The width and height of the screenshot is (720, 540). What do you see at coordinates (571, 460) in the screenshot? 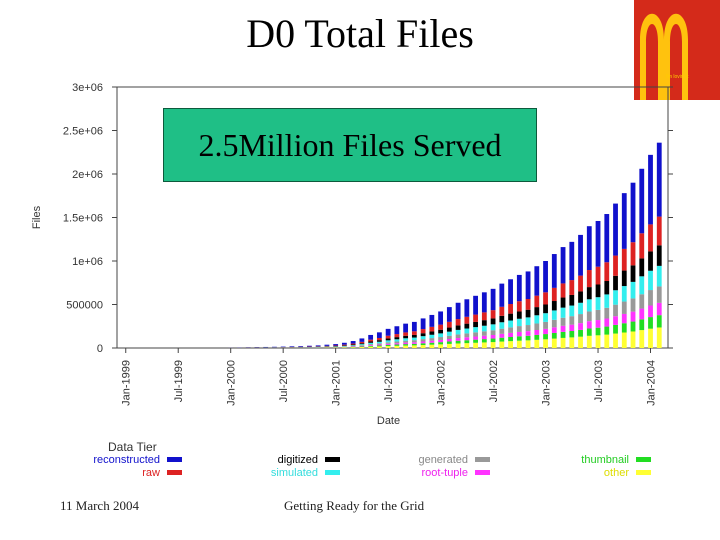
I see `legend-item-thumbnail: thumbnail` at bounding box center [571, 460].